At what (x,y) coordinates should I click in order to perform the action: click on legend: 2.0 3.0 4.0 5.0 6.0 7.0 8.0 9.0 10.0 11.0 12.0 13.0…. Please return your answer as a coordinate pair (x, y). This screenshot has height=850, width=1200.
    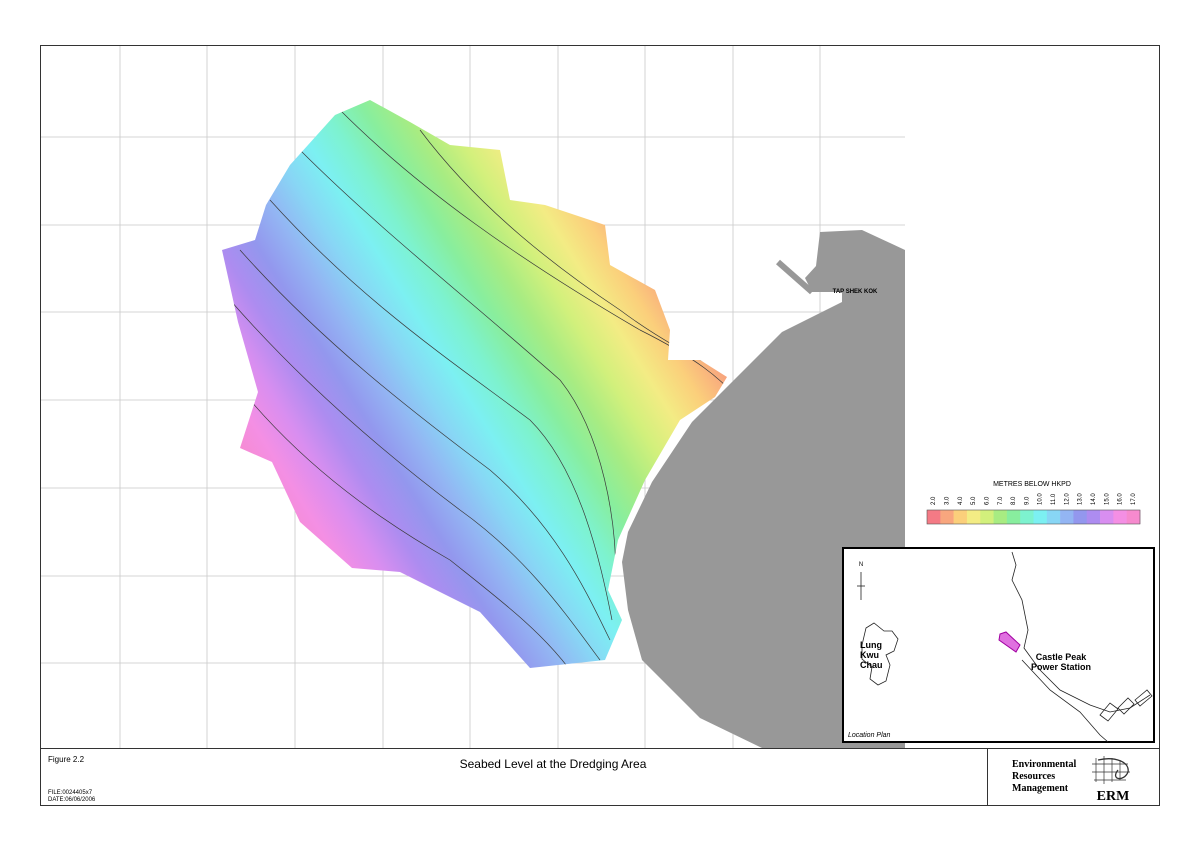
    Looking at the image, I should click on (1033, 509).